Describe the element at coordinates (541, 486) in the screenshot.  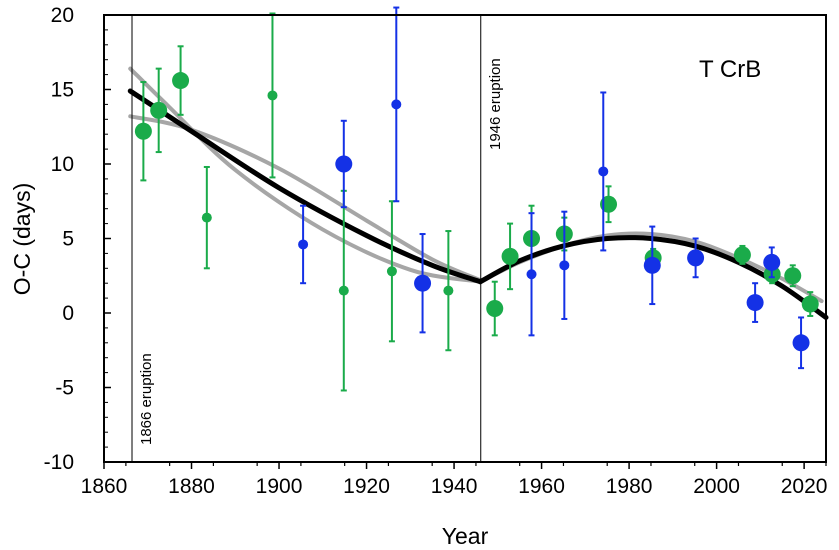
I see `x-tick-label: 1960` at that location.